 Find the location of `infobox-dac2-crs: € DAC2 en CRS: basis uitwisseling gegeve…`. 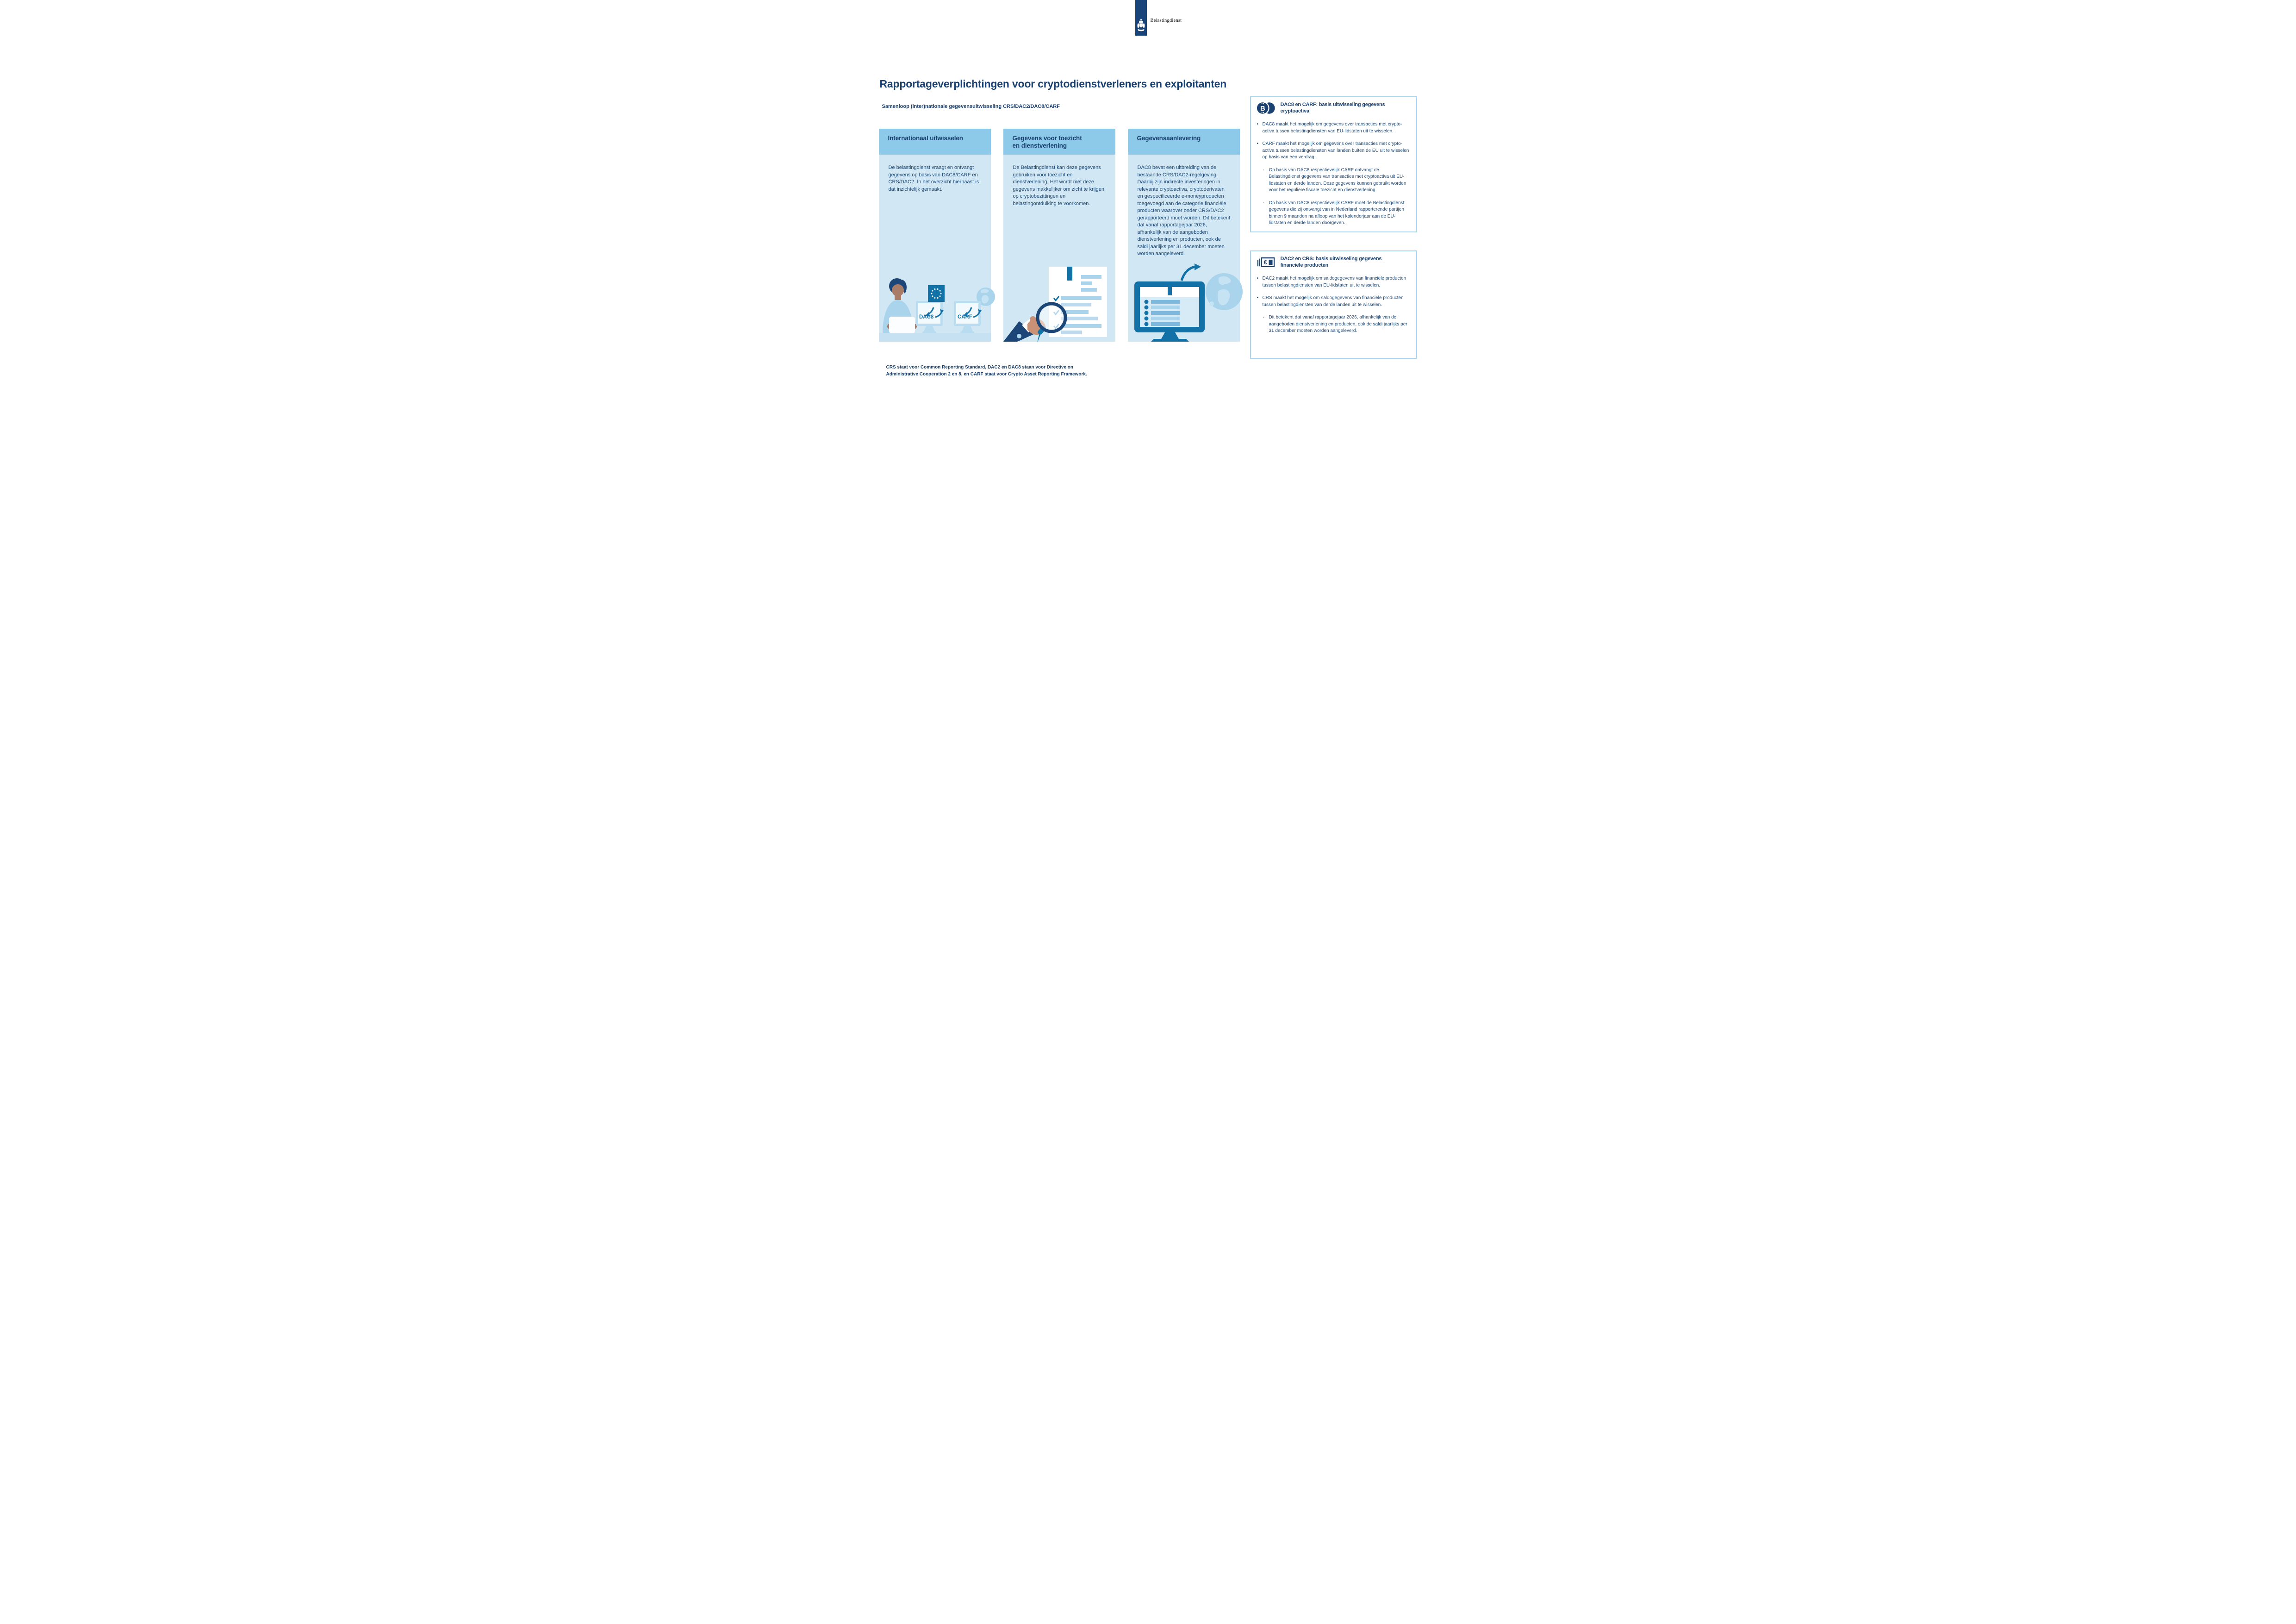

infobox-dac2-crs: € DAC2 en CRS: basis uitwisseling gegeve… is located at coordinates (1333, 304).